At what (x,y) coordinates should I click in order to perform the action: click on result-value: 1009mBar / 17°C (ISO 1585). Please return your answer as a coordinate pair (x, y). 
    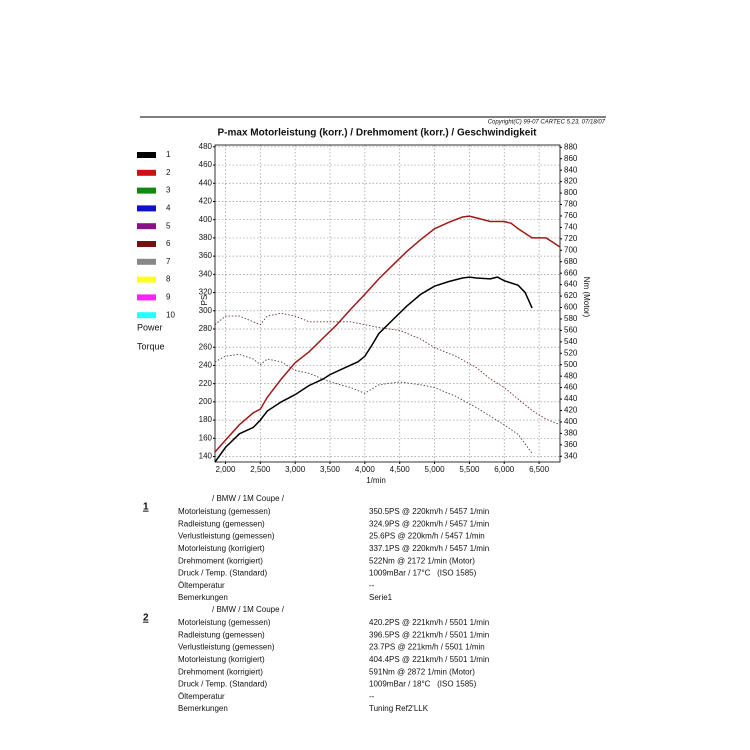
    Looking at the image, I should click on (423, 573).